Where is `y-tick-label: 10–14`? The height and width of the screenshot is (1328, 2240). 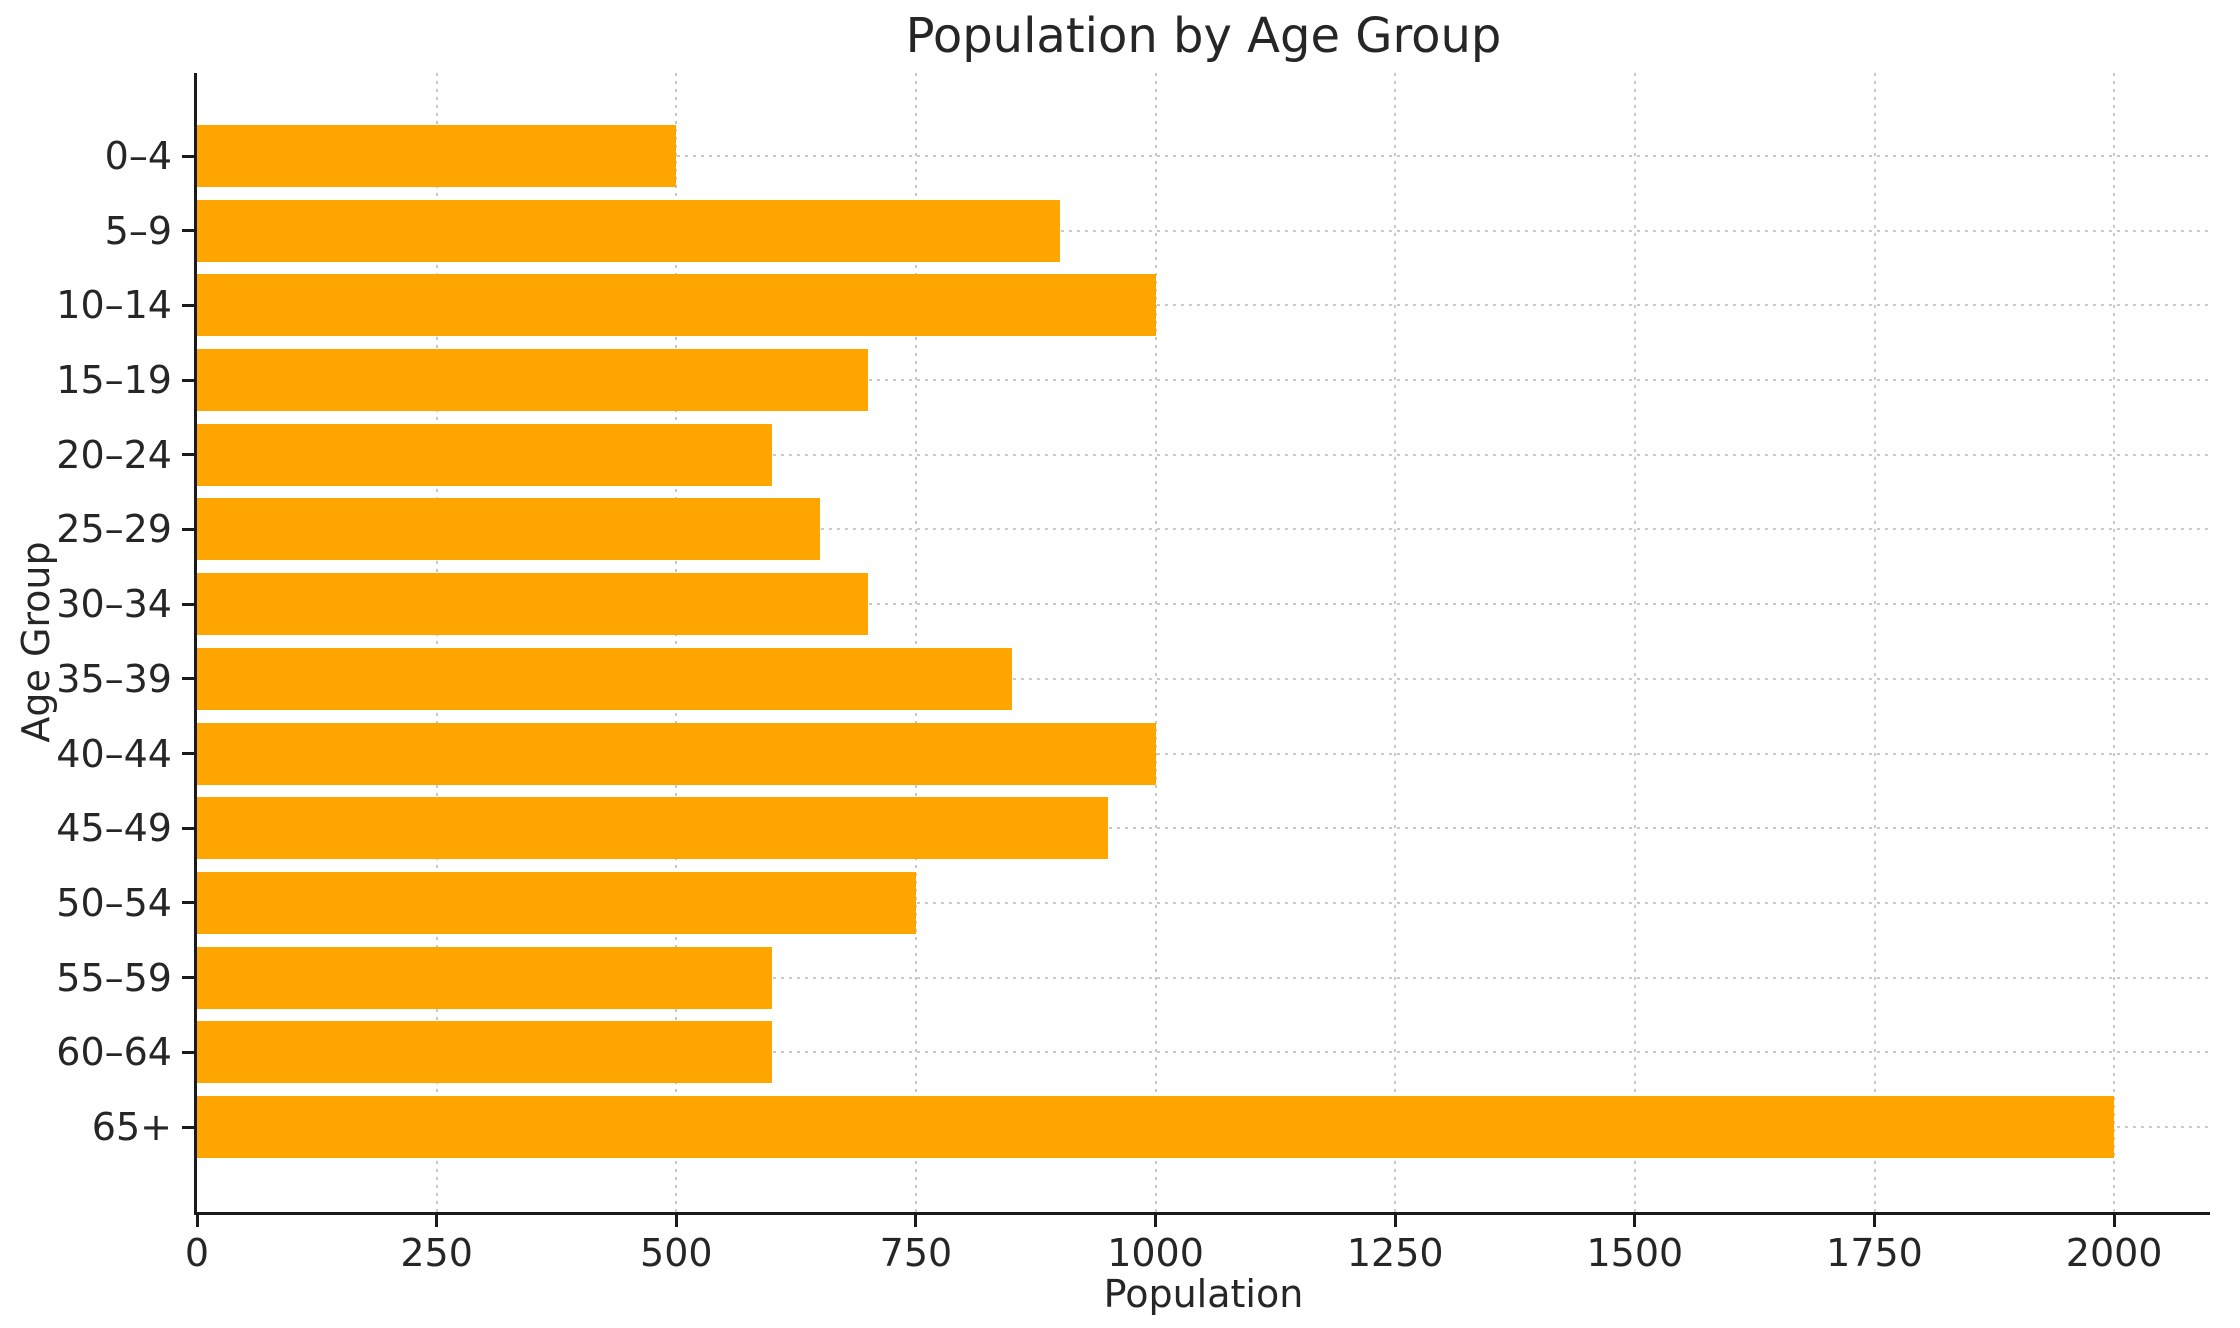
y-tick-label: 10–14 is located at coordinates (114, 305).